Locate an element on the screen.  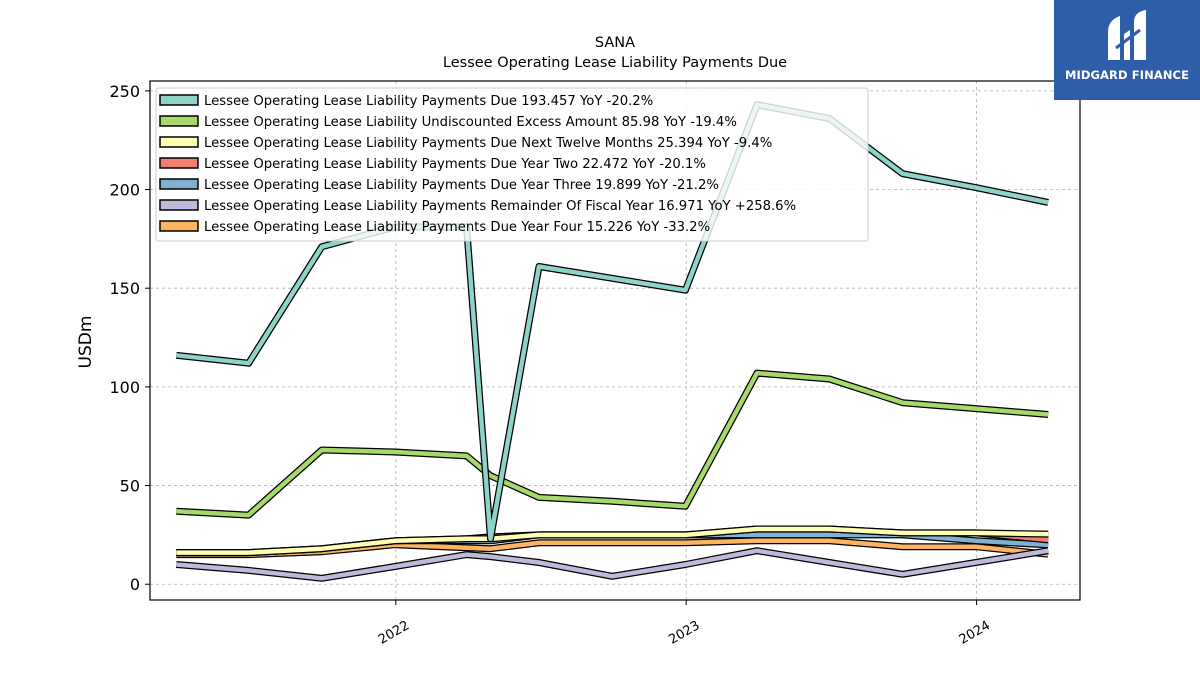
x-tick-label: 2022 is located at coordinates (394, 633).